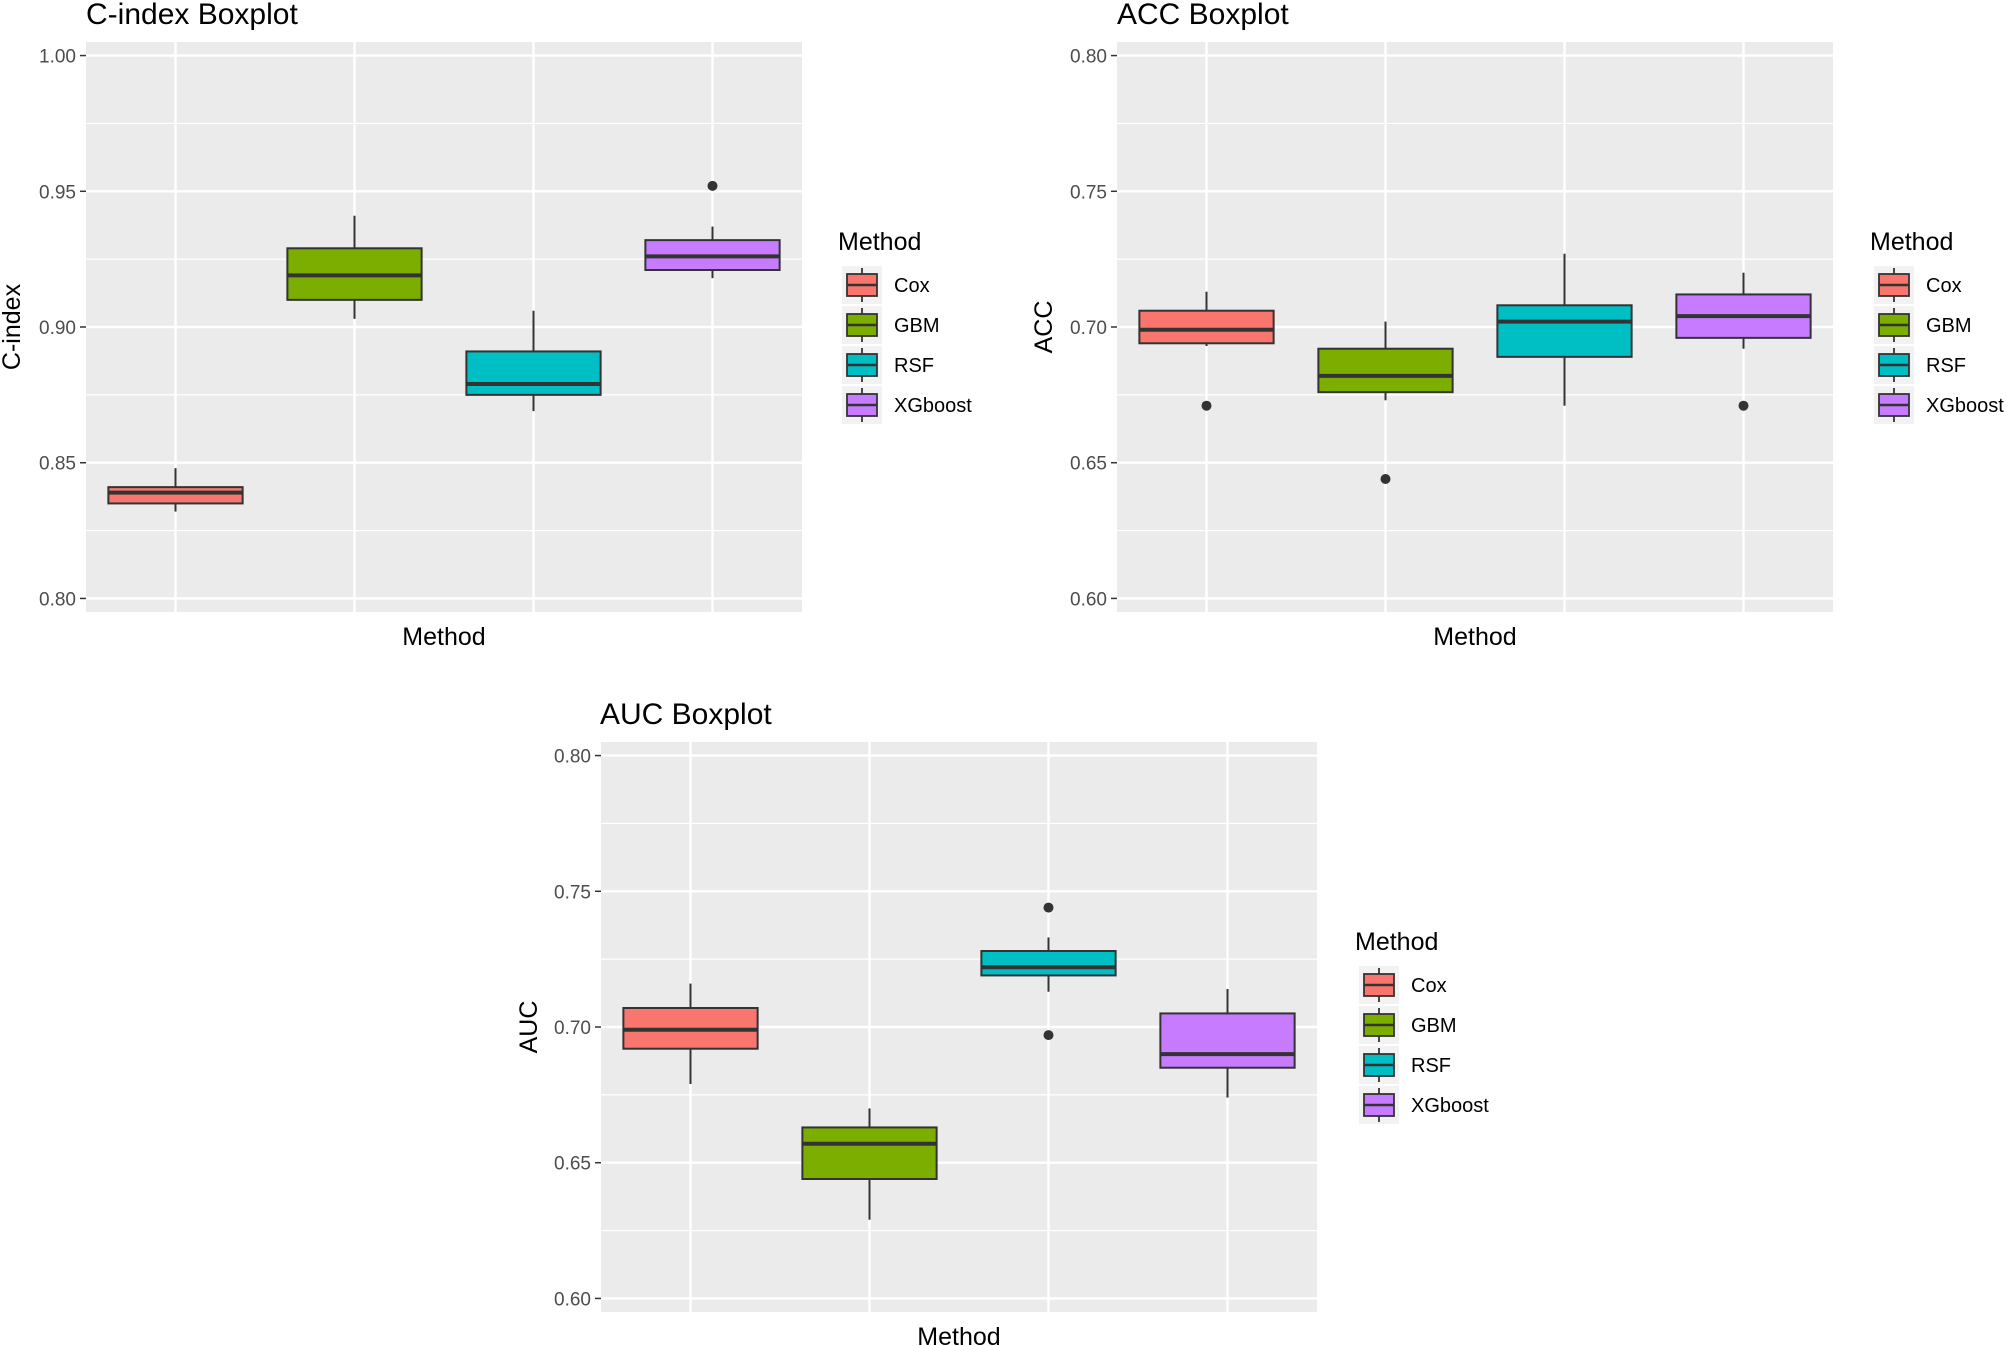 Image resolution: width=2007 pixels, height=1346 pixels. Describe the element at coordinates (1044, 327) in the screenshot. I see `y-axis-title: ACC` at that location.